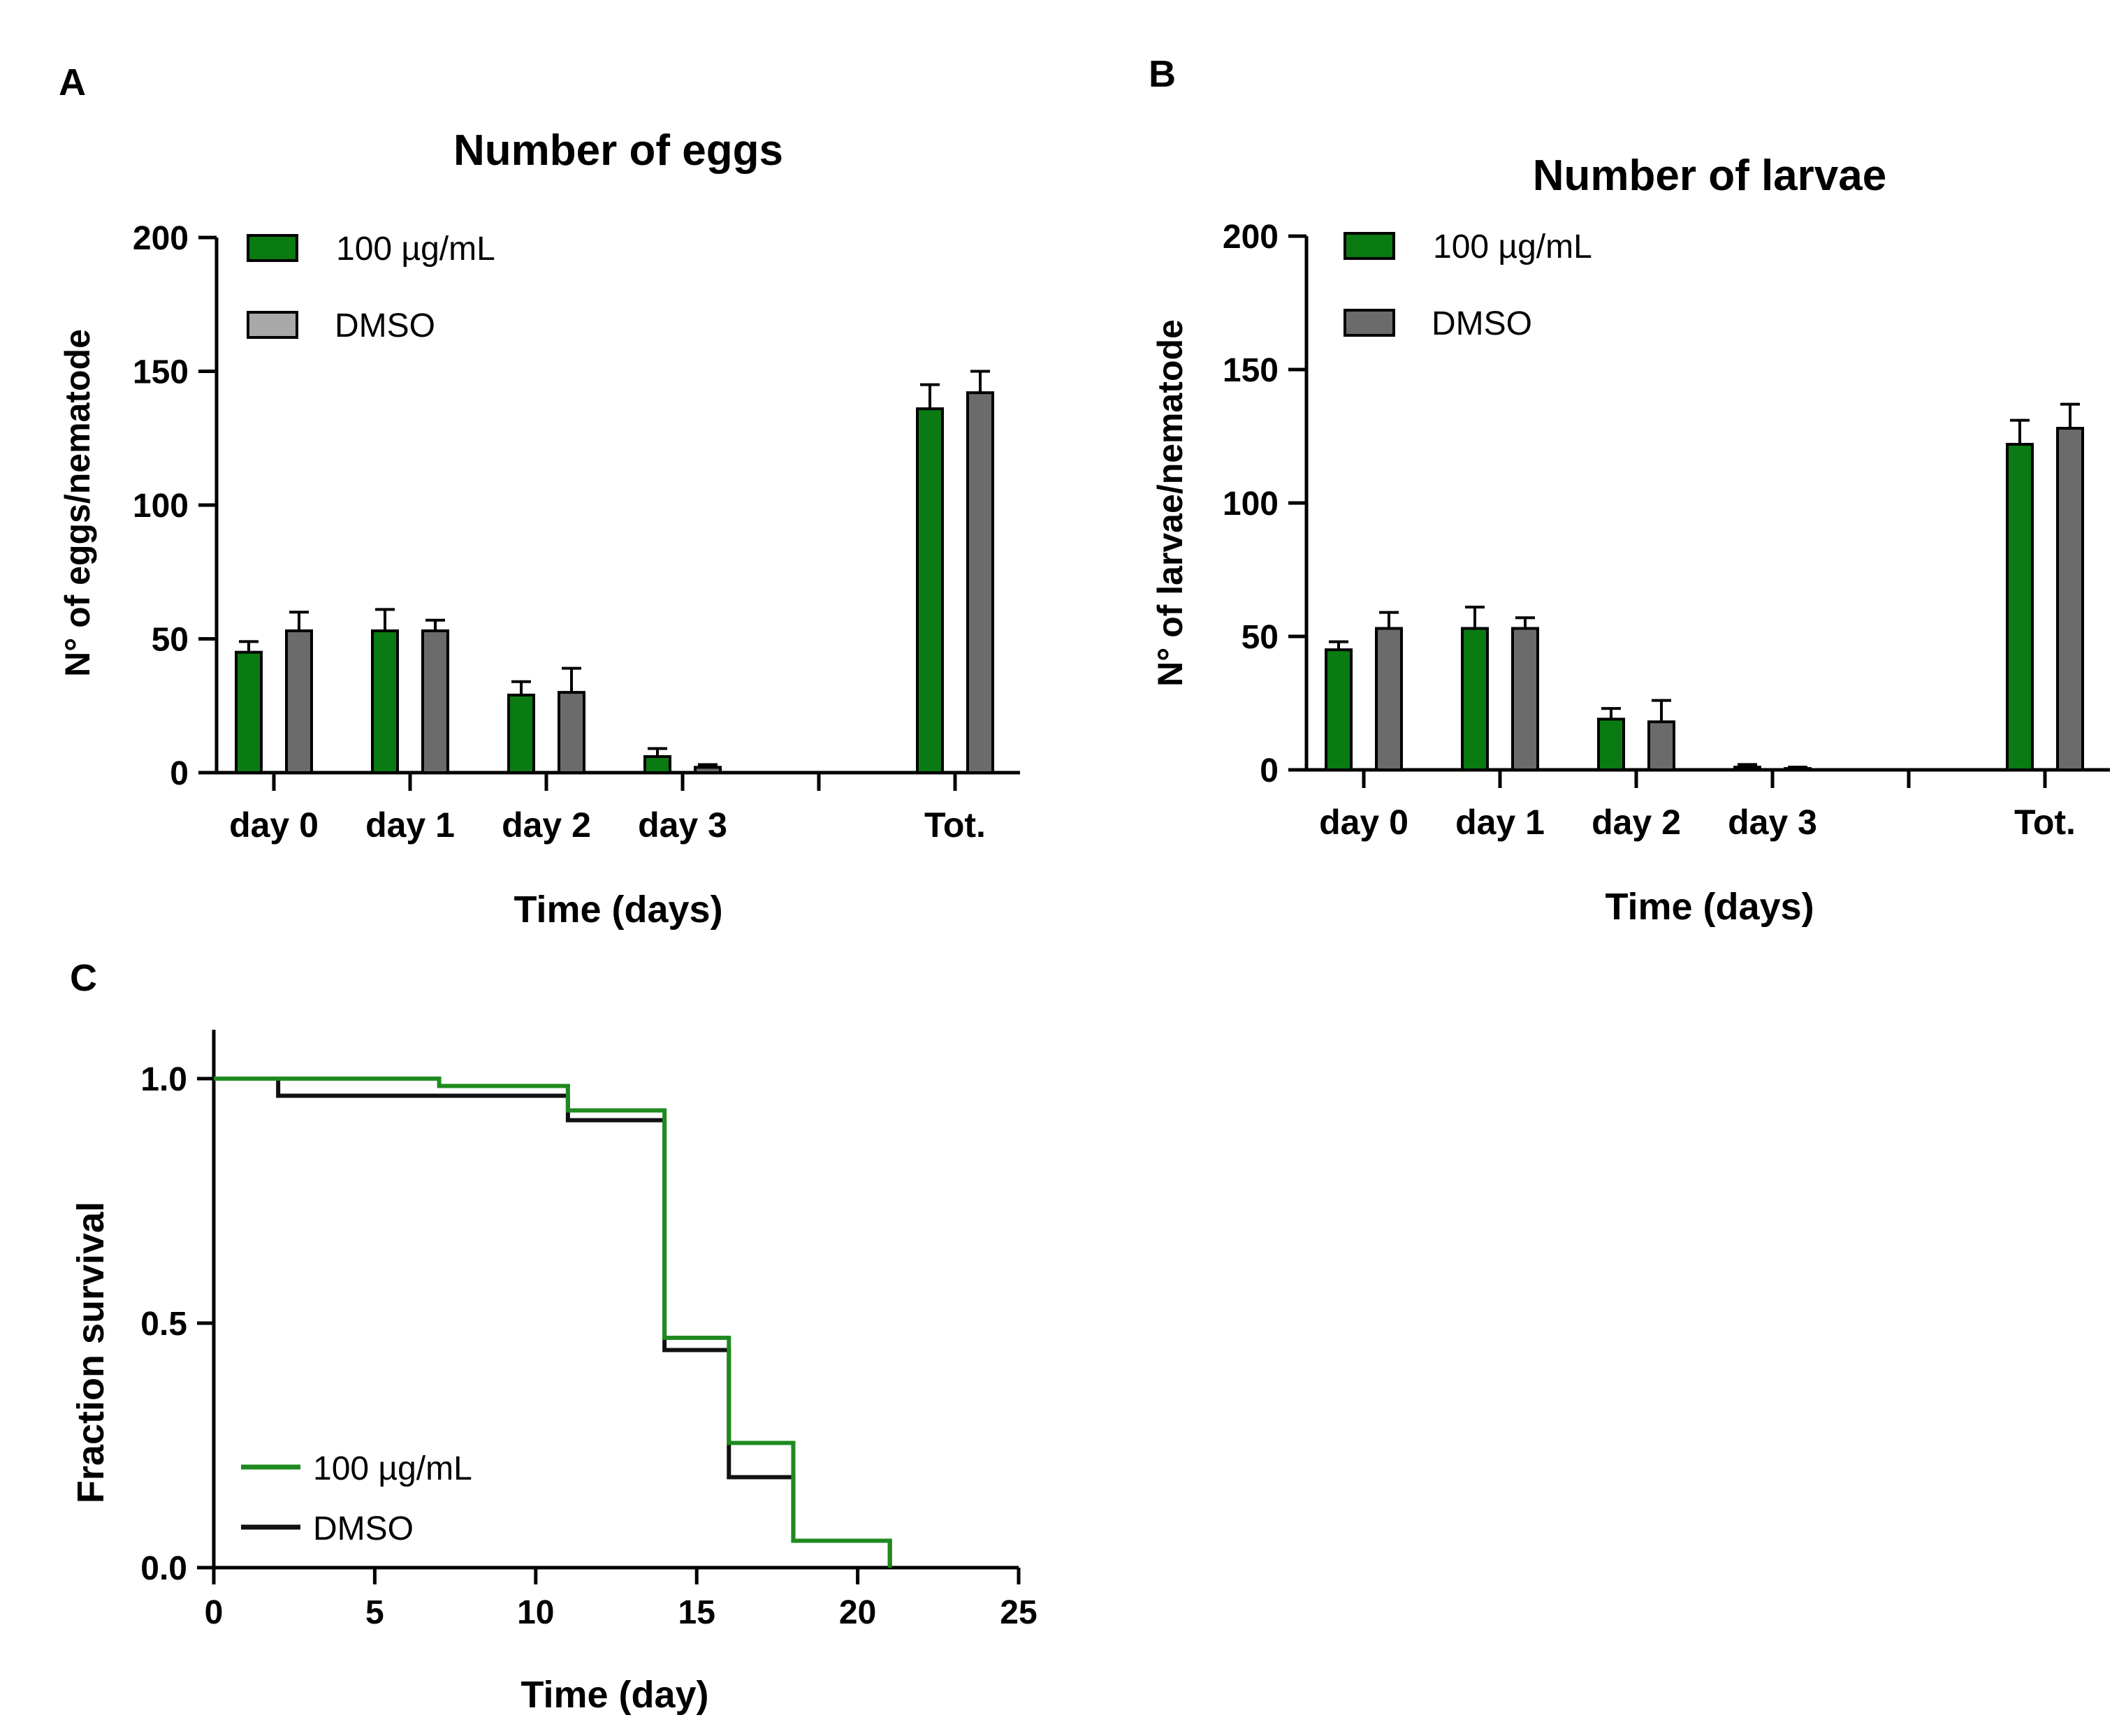 This screenshot has height=1736, width=2126. What do you see at coordinates (1710, 907) in the screenshot?
I see `chart-larvae-xlabel: Time (days)` at bounding box center [1710, 907].